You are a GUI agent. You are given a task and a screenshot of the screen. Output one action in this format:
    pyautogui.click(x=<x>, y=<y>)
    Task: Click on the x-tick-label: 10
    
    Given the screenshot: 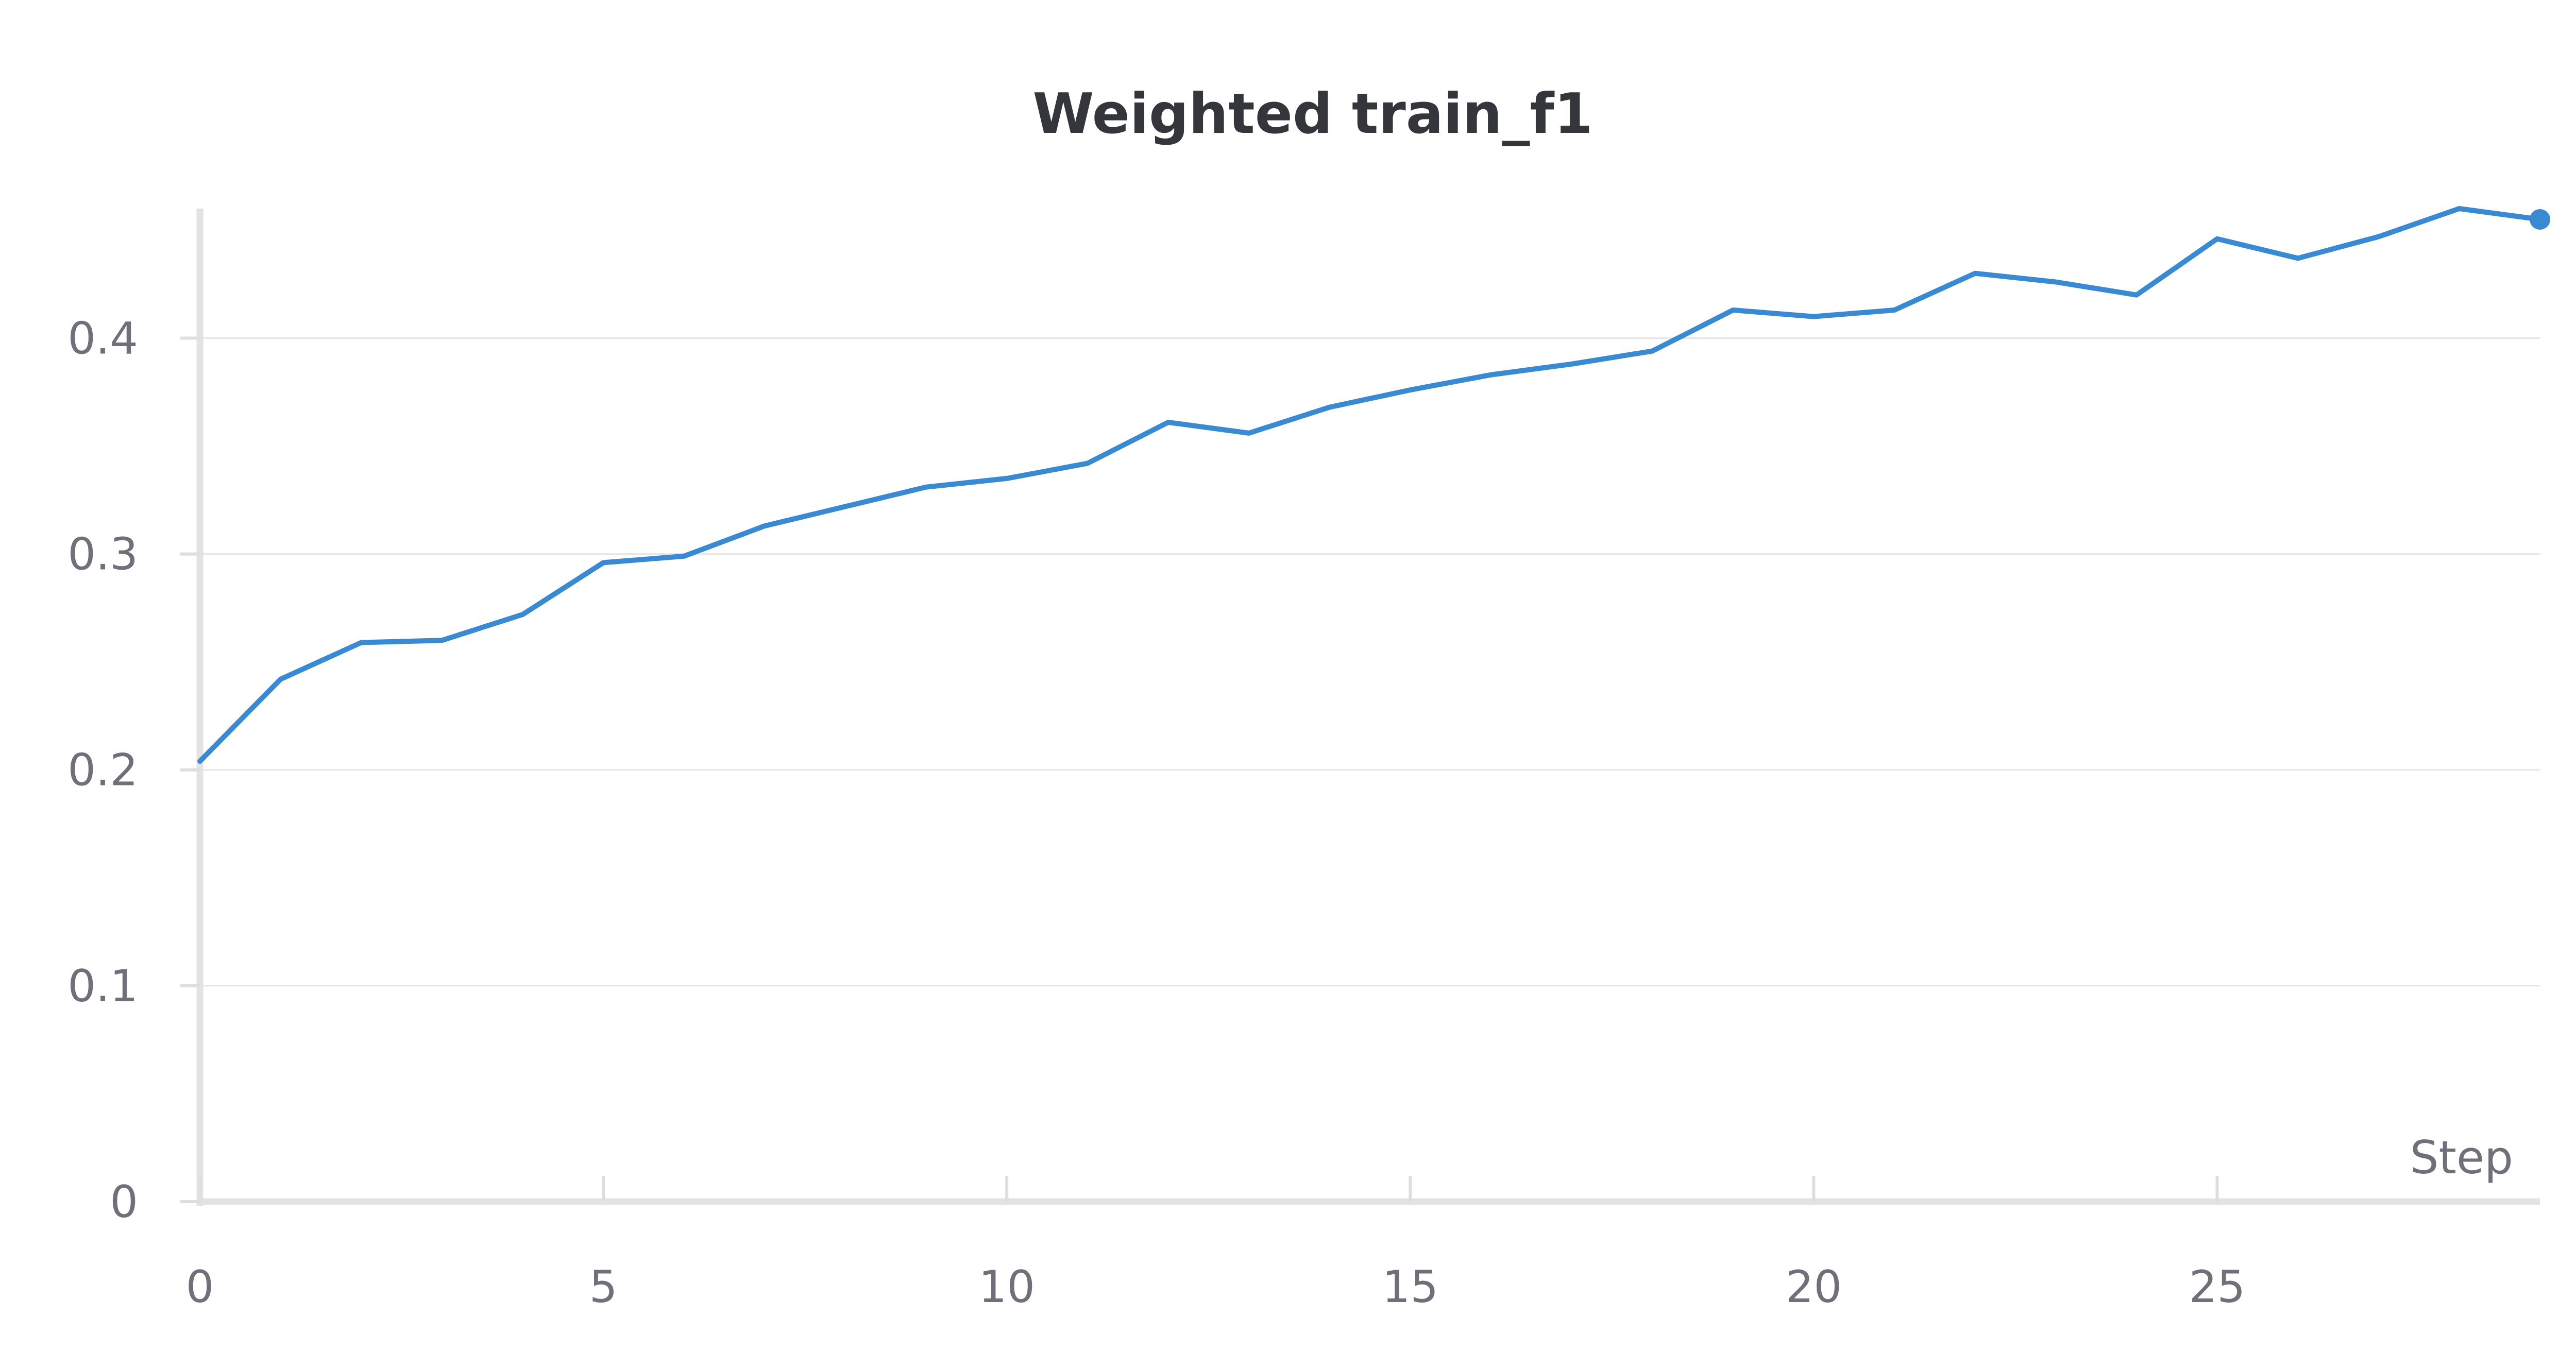 What is the action you would take?
    pyautogui.click(x=1006, y=1287)
    